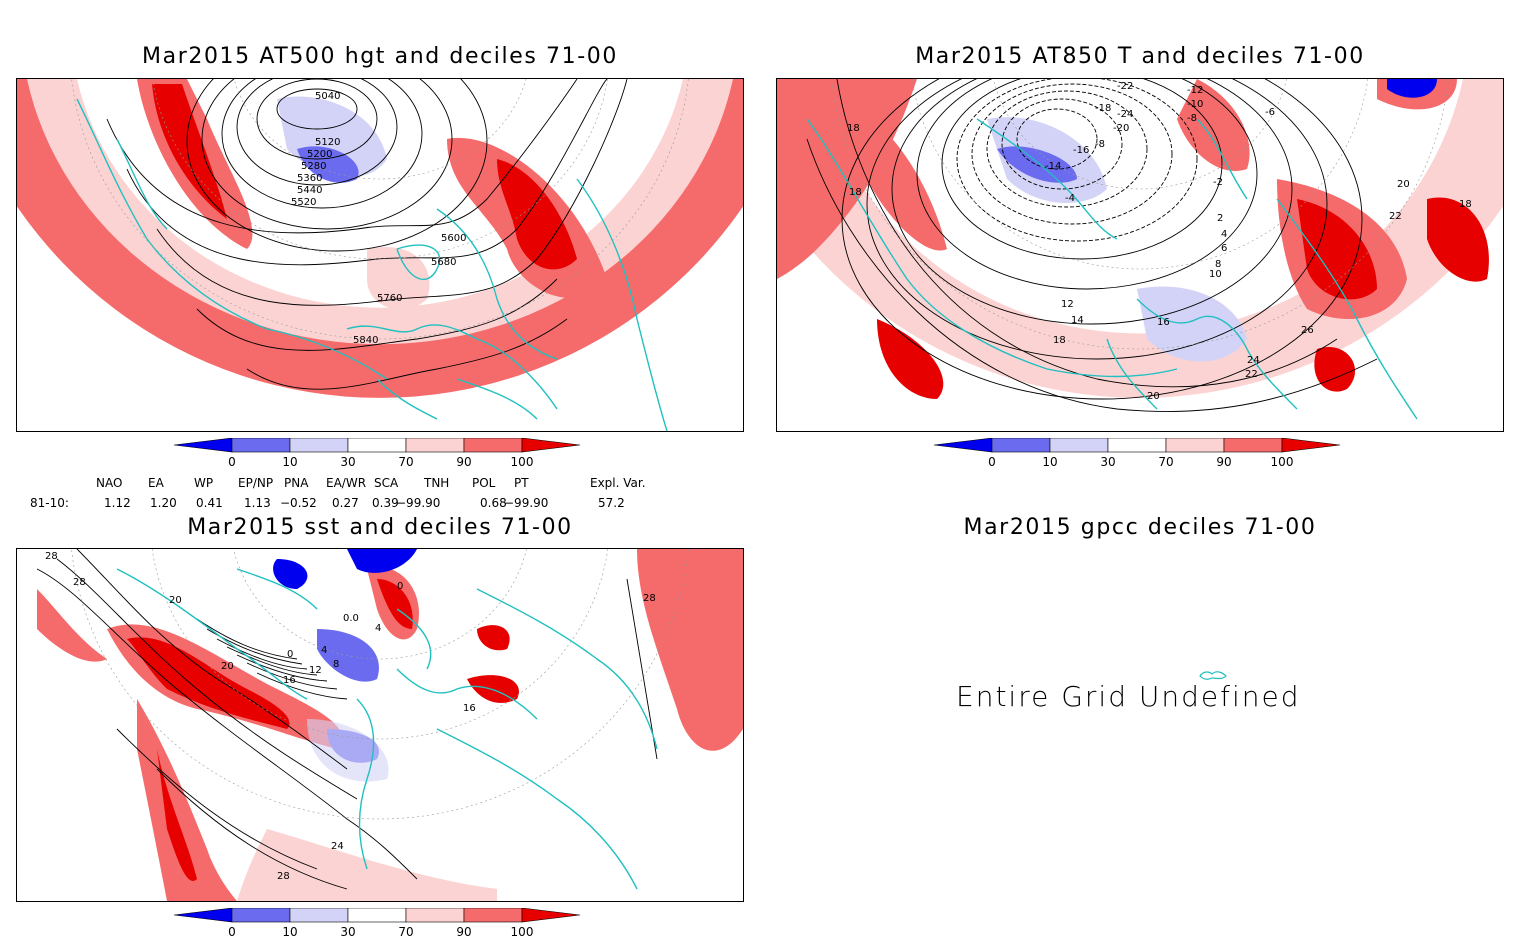 Image resolution: width=1520 pixels, height=940 pixels. What do you see at coordinates (296, 483) in the screenshot?
I see `index-header: PNA` at bounding box center [296, 483].